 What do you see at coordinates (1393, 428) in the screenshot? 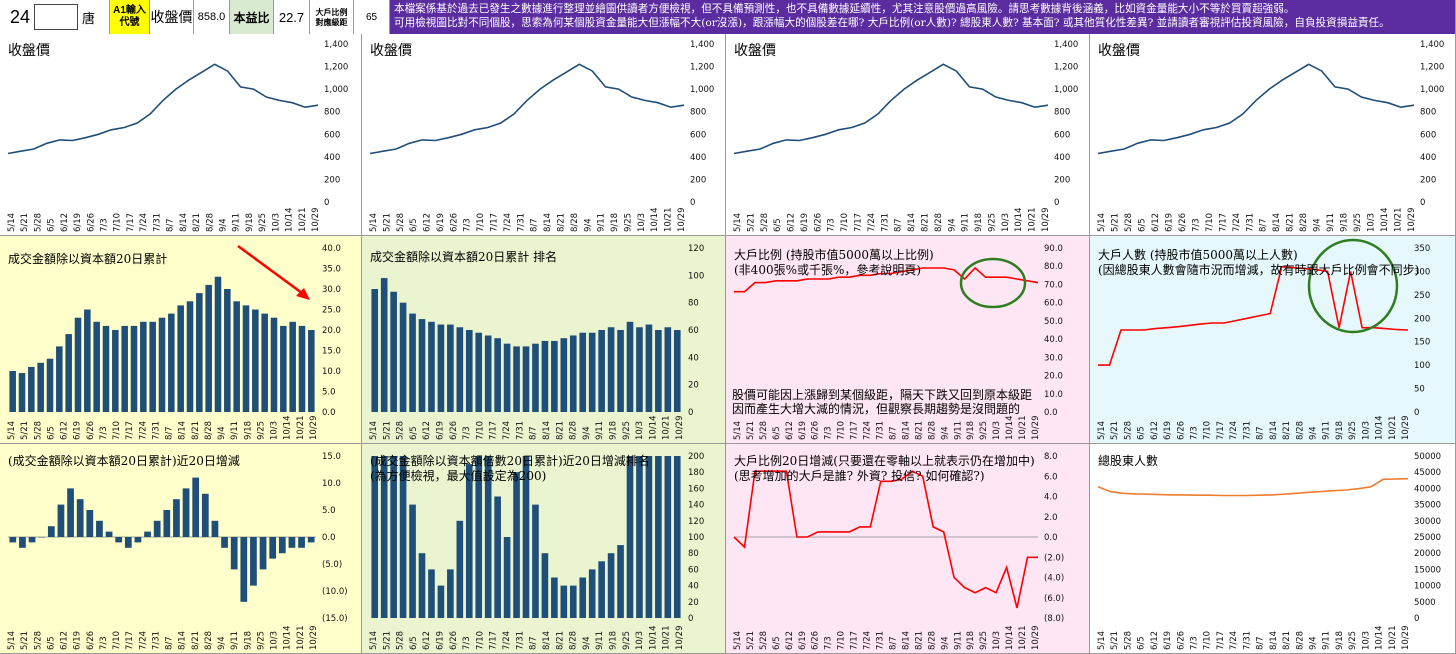
I see `x-tick-label: 10/21` at bounding box center [1393, 428].